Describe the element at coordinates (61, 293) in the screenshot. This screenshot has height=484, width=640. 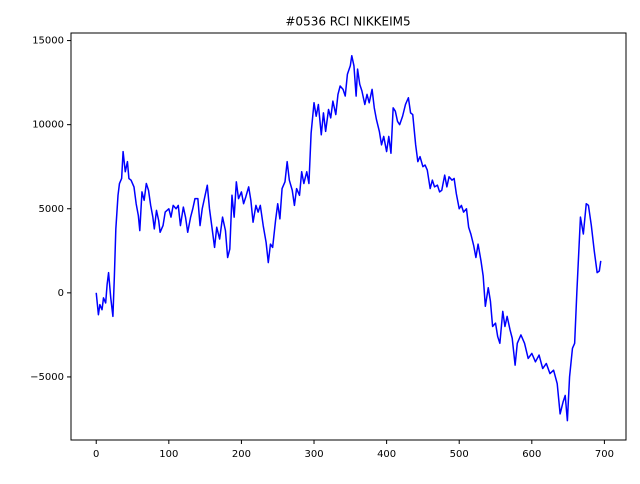
I see `y-tick-label: 0` at that location.